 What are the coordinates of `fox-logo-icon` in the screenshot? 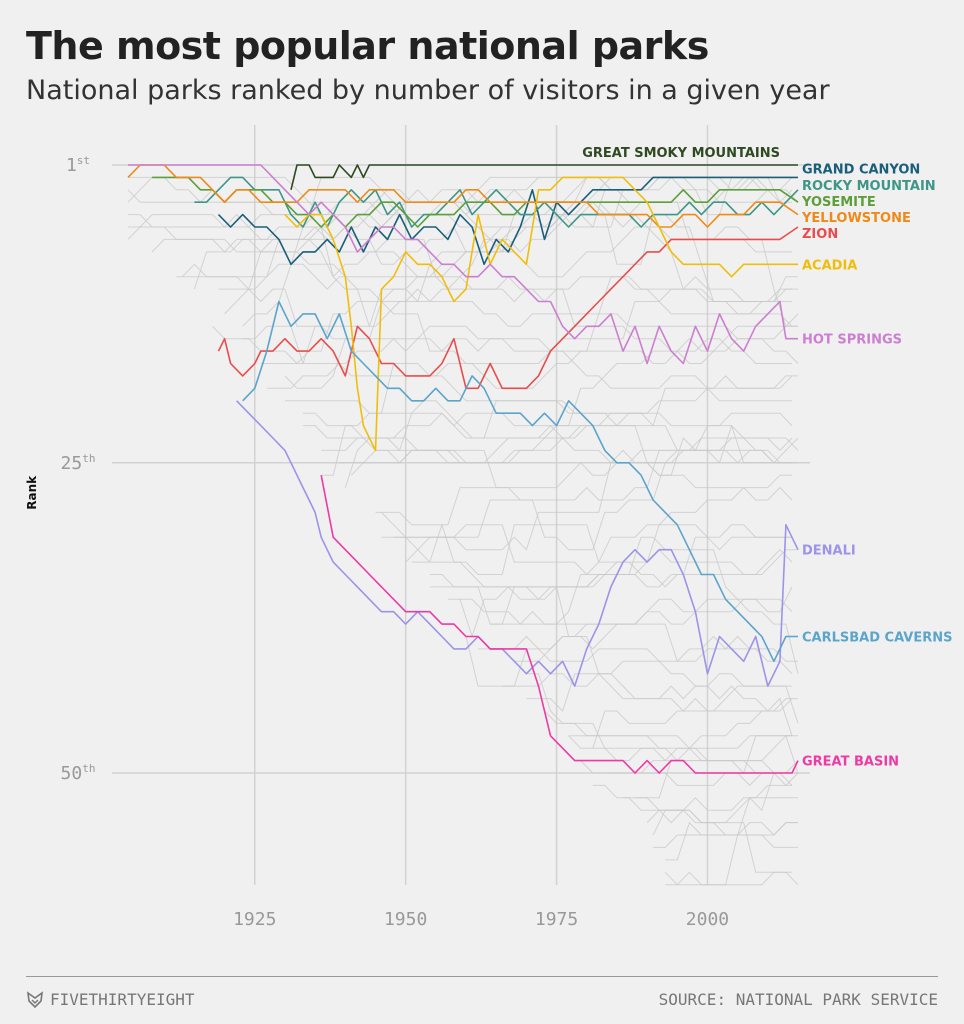 It's located at (35, 999).